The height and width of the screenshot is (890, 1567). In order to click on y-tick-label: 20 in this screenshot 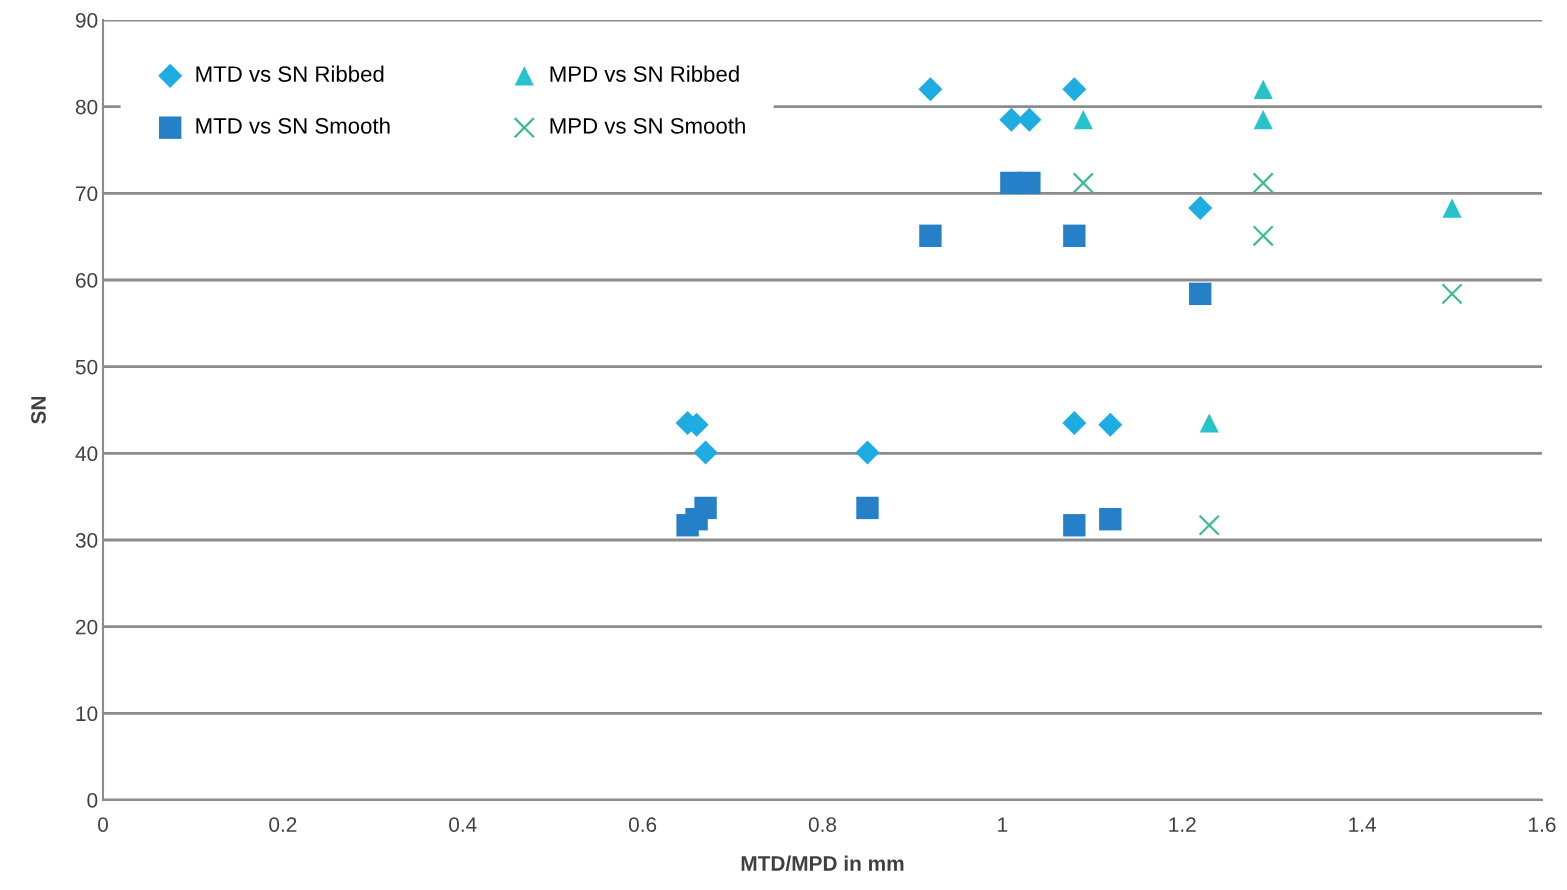, I will do `click(87, 627)`.